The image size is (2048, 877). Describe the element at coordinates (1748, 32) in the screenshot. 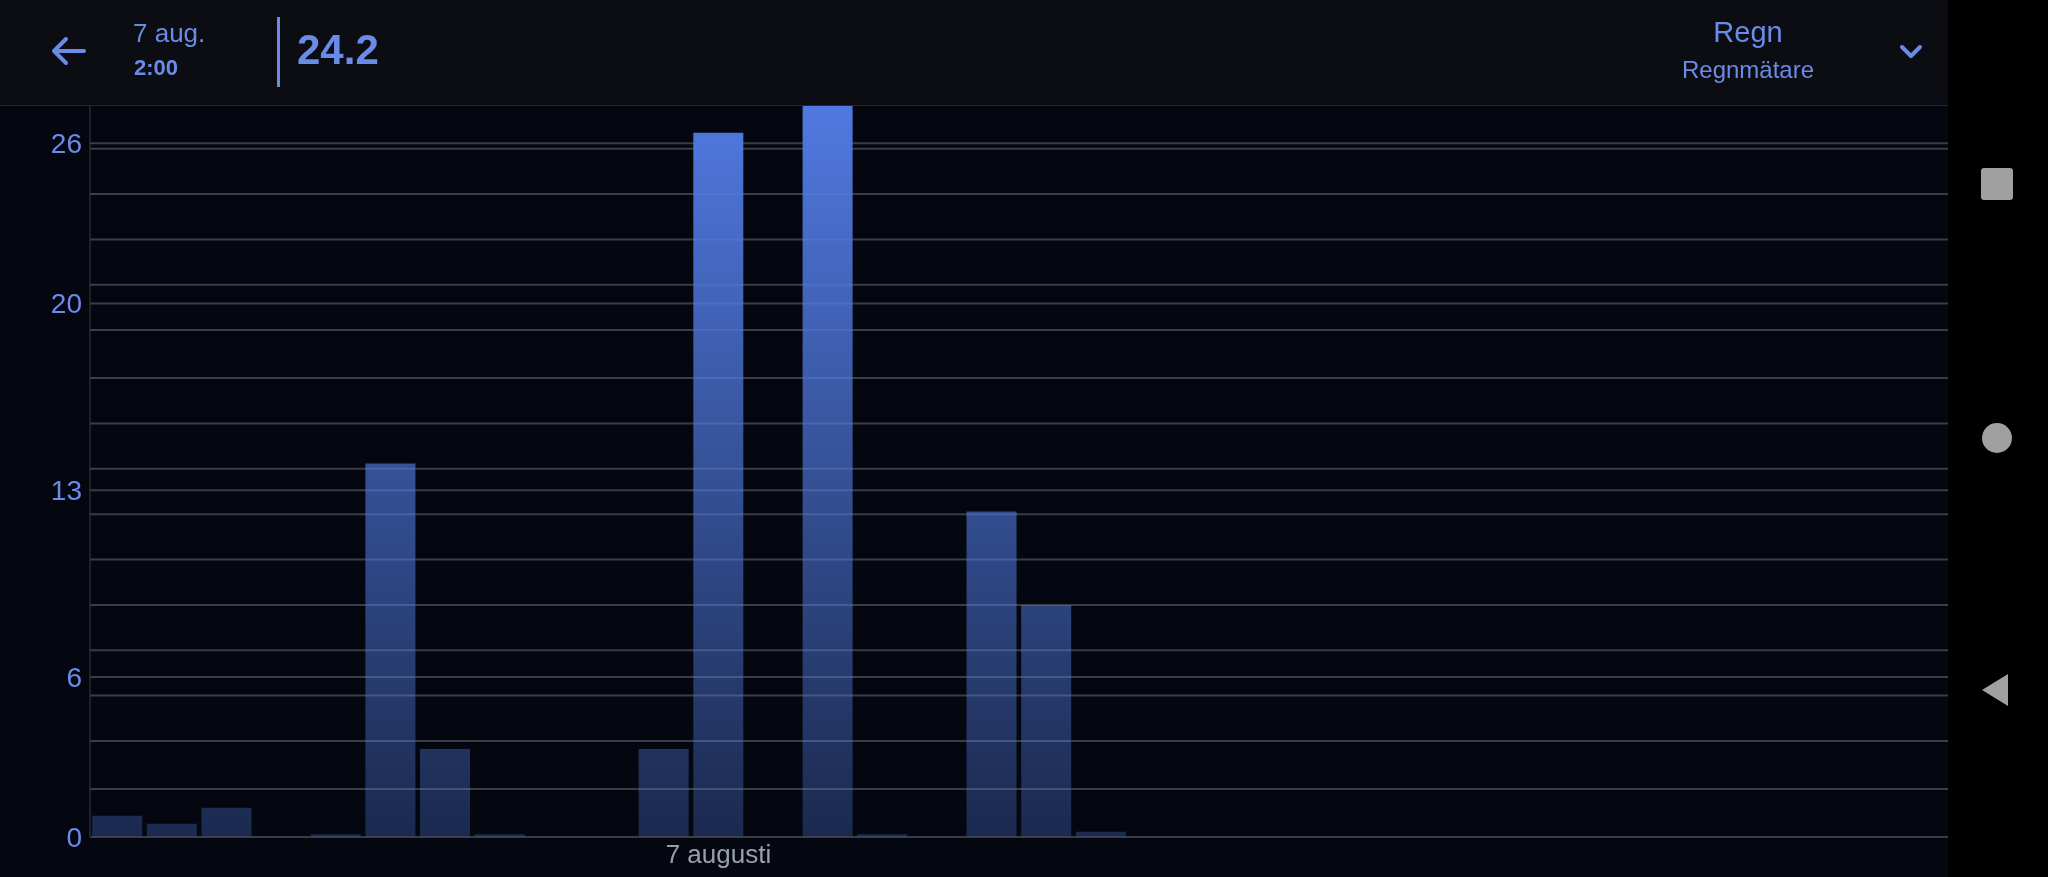

I see `chart-title: Regn` at that location.